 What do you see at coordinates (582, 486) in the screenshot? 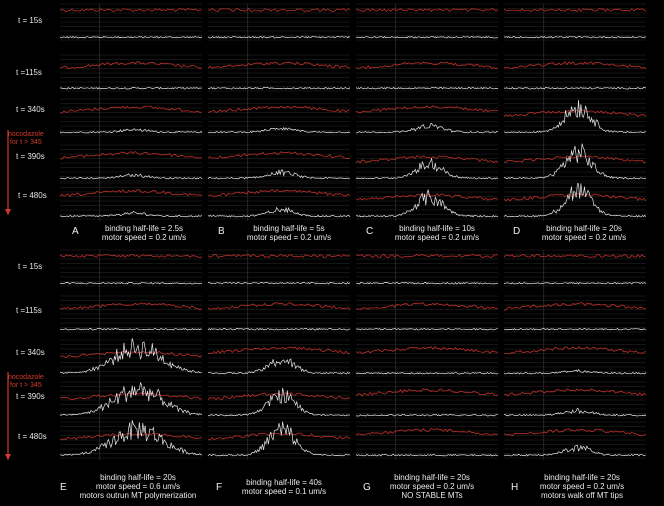
I see `caption-h-line2: motor speed = 0.2 um/s` at bounding box center [582, 486].